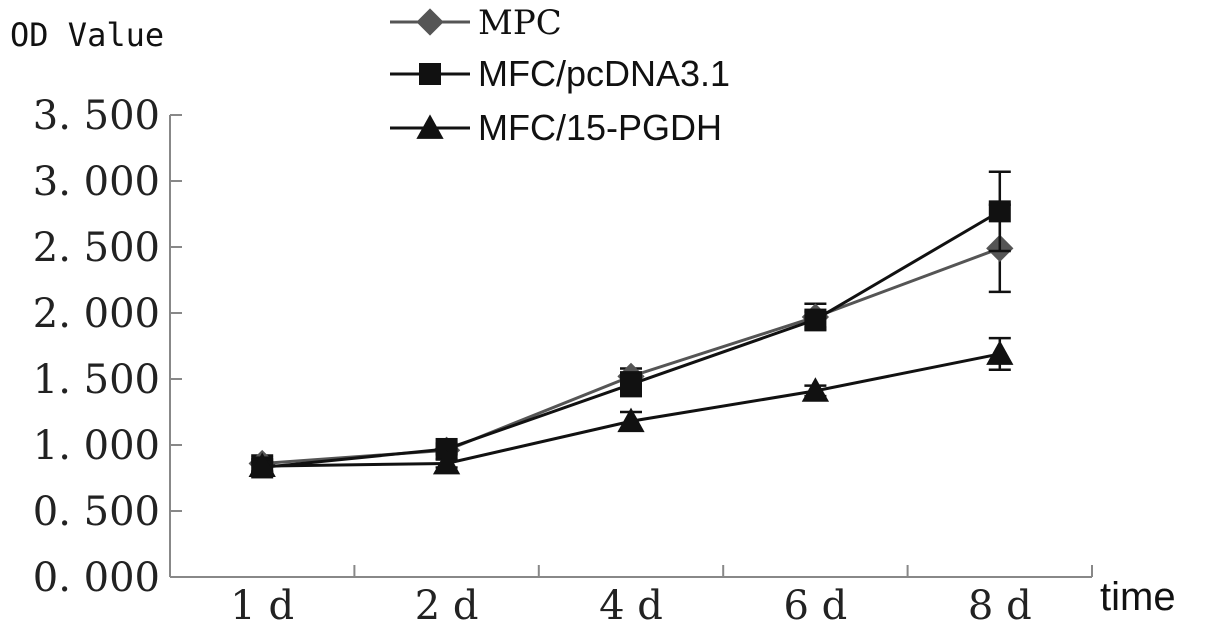 The width and height of the screenshot is (1205, 632). Describe the element at coordinates (604, 73) in the screenshot. I see `legend-label: MFC/pcDNA3.1` at that location.